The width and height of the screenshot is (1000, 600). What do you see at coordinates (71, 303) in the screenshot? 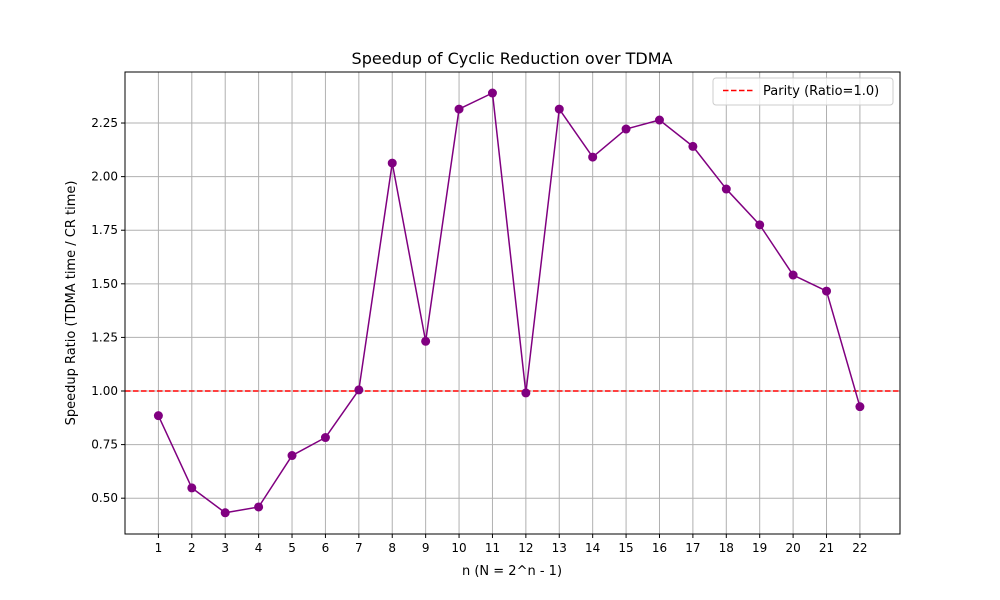
I see `y-axis-label: Speedup Ratio (TDMA time / CR time)` at bounding box center [71, 303].